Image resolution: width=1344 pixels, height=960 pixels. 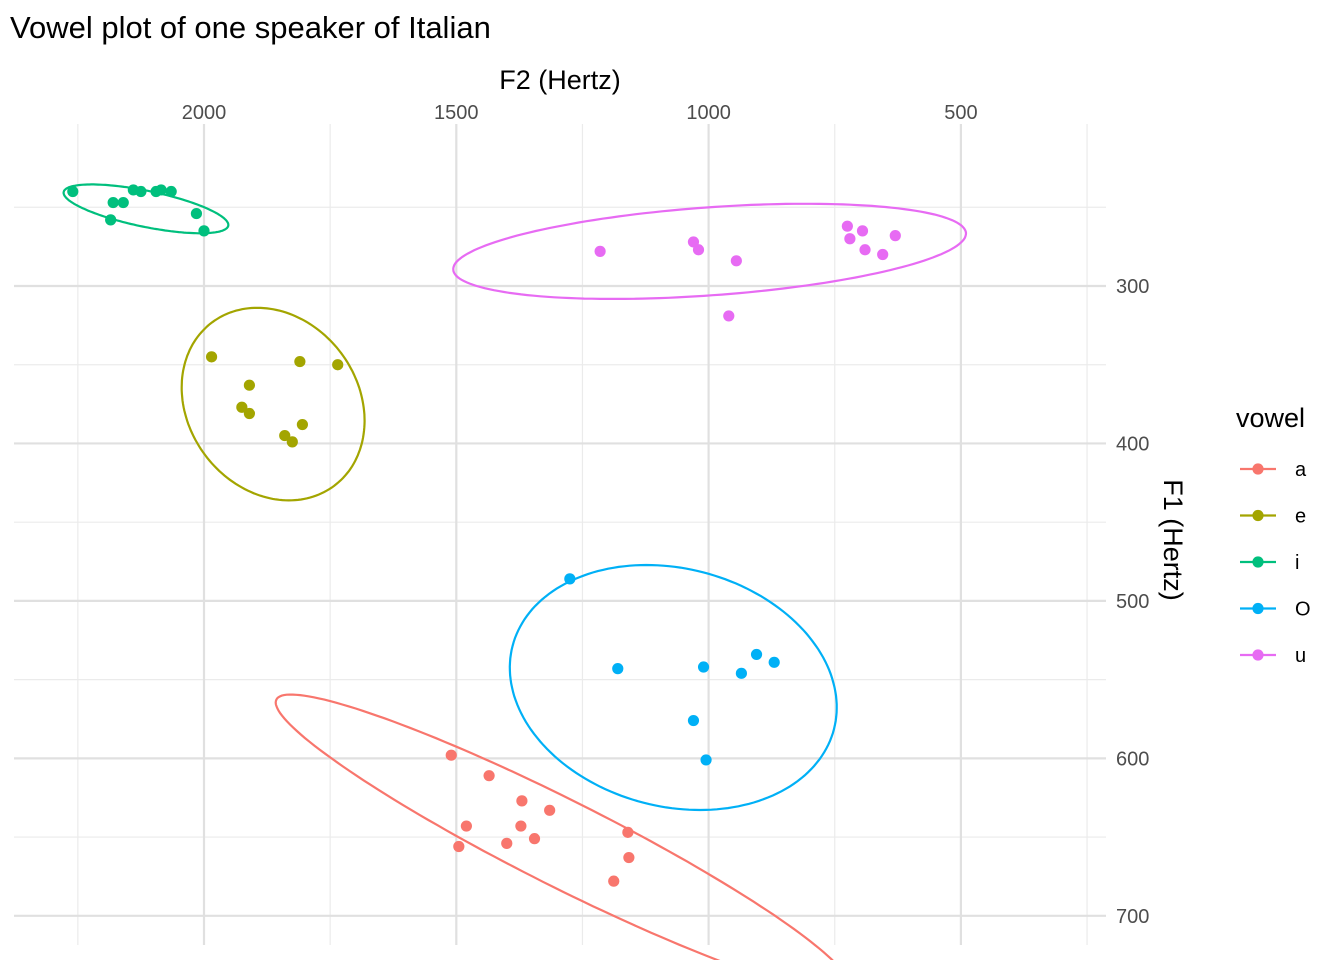 What do you see at coordinates (960, 113) in the screenshot?
I see `x-tick-label: 500` at bounding box center [960, 113].